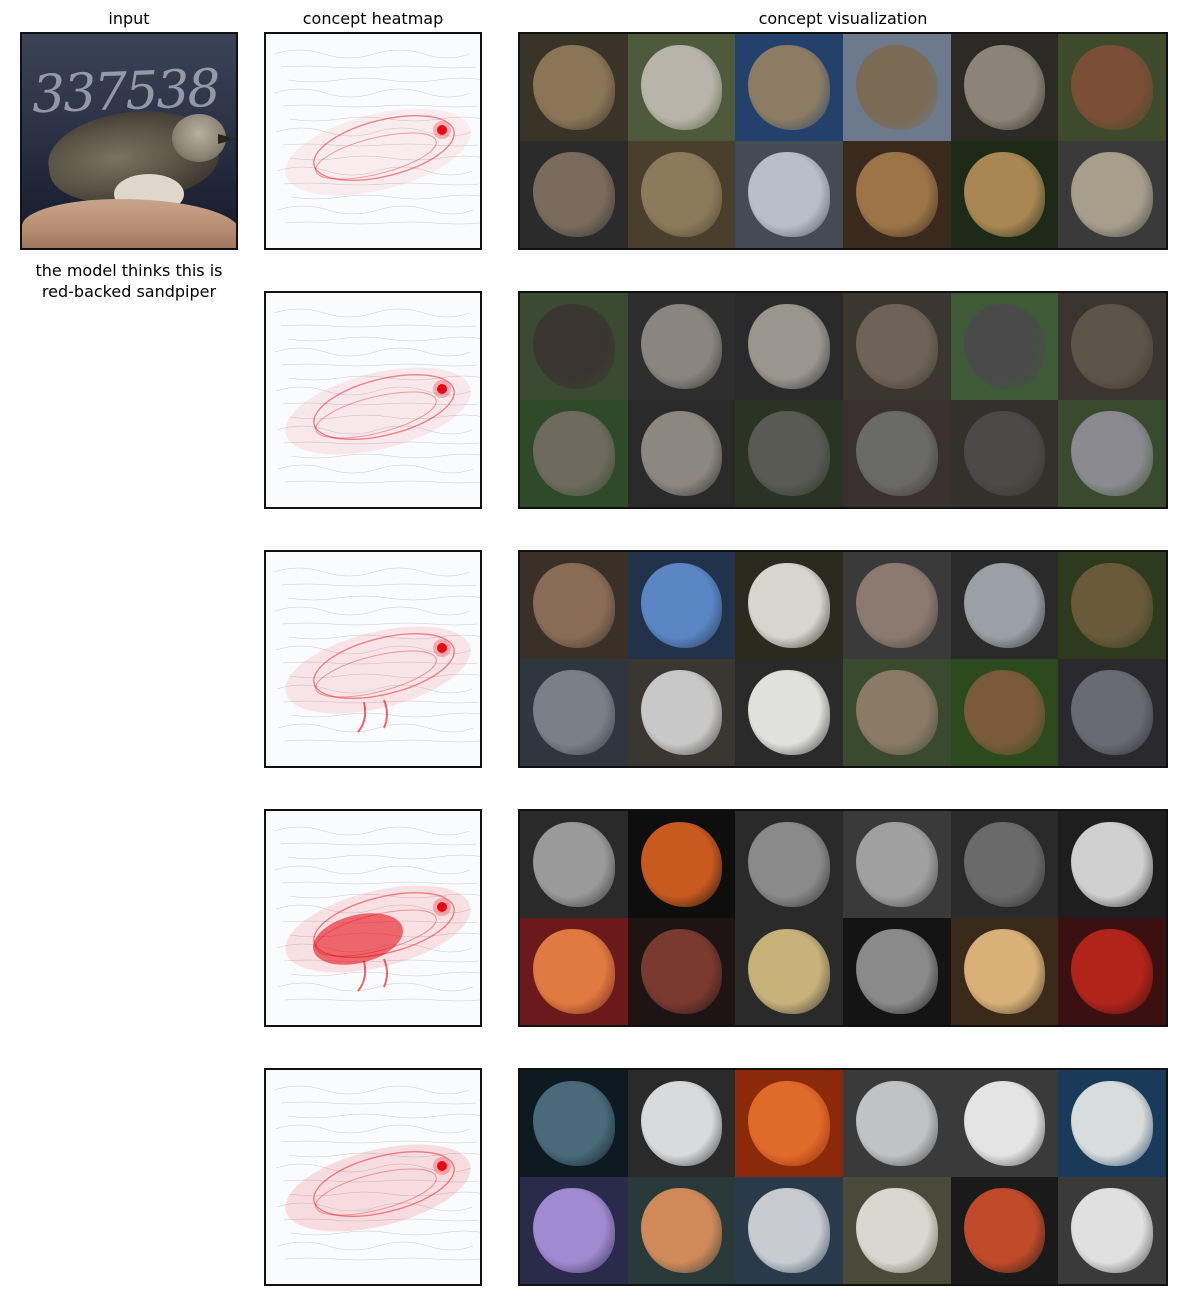 This screenshot has height=1300, width=1200. What do you see at coordinates (129, 270) in the screenshot?
I see `caption-line-1: the model thinks this is` at bounding box center [129, 270].